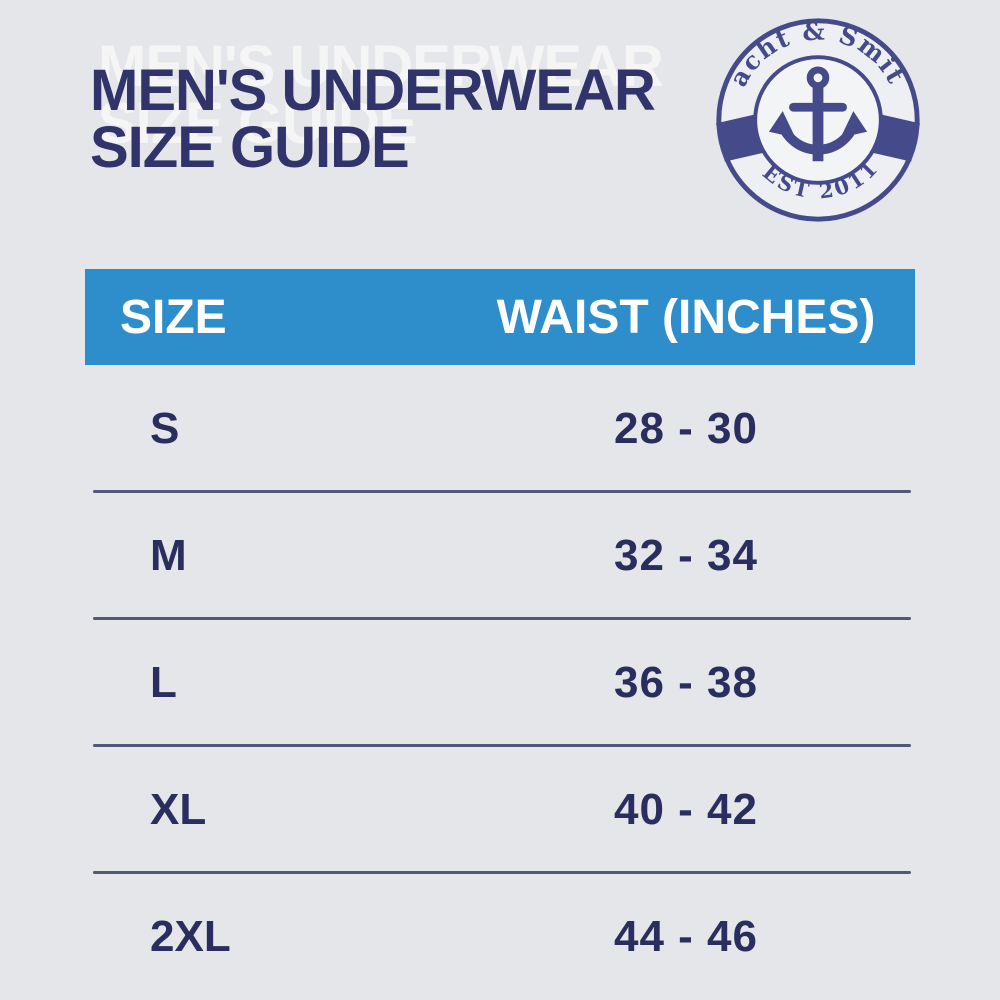  I want to click on life-ring-bands-icon, so click(818, 138).